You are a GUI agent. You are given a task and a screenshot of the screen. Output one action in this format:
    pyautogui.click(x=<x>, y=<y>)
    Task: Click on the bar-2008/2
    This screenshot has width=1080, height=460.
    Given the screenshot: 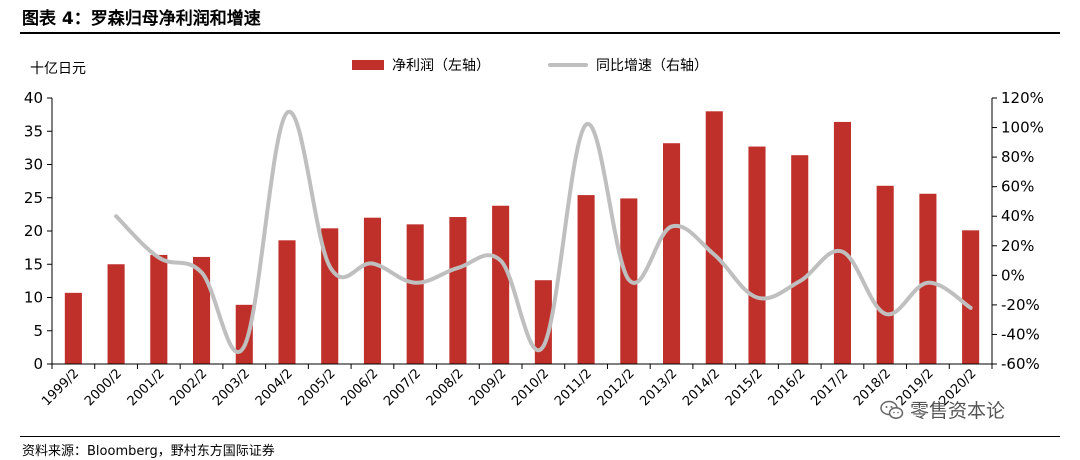 What is the action you would take?
    pyautogui.click(x=458, y=290)
    